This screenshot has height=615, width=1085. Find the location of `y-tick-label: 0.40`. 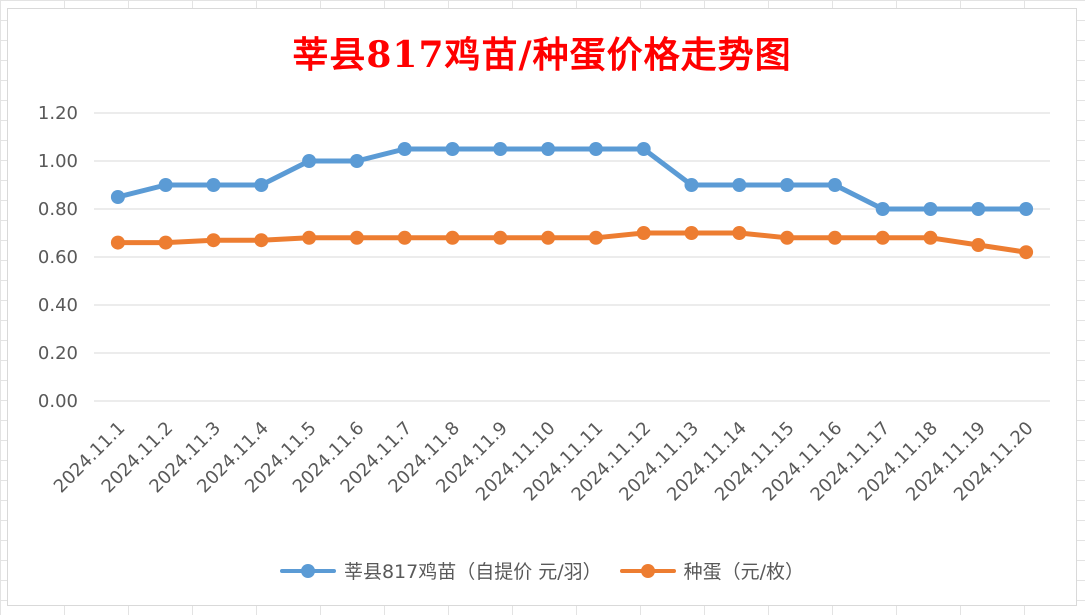

y-tick-label: 0.40 is located at coordinates (58, 305).